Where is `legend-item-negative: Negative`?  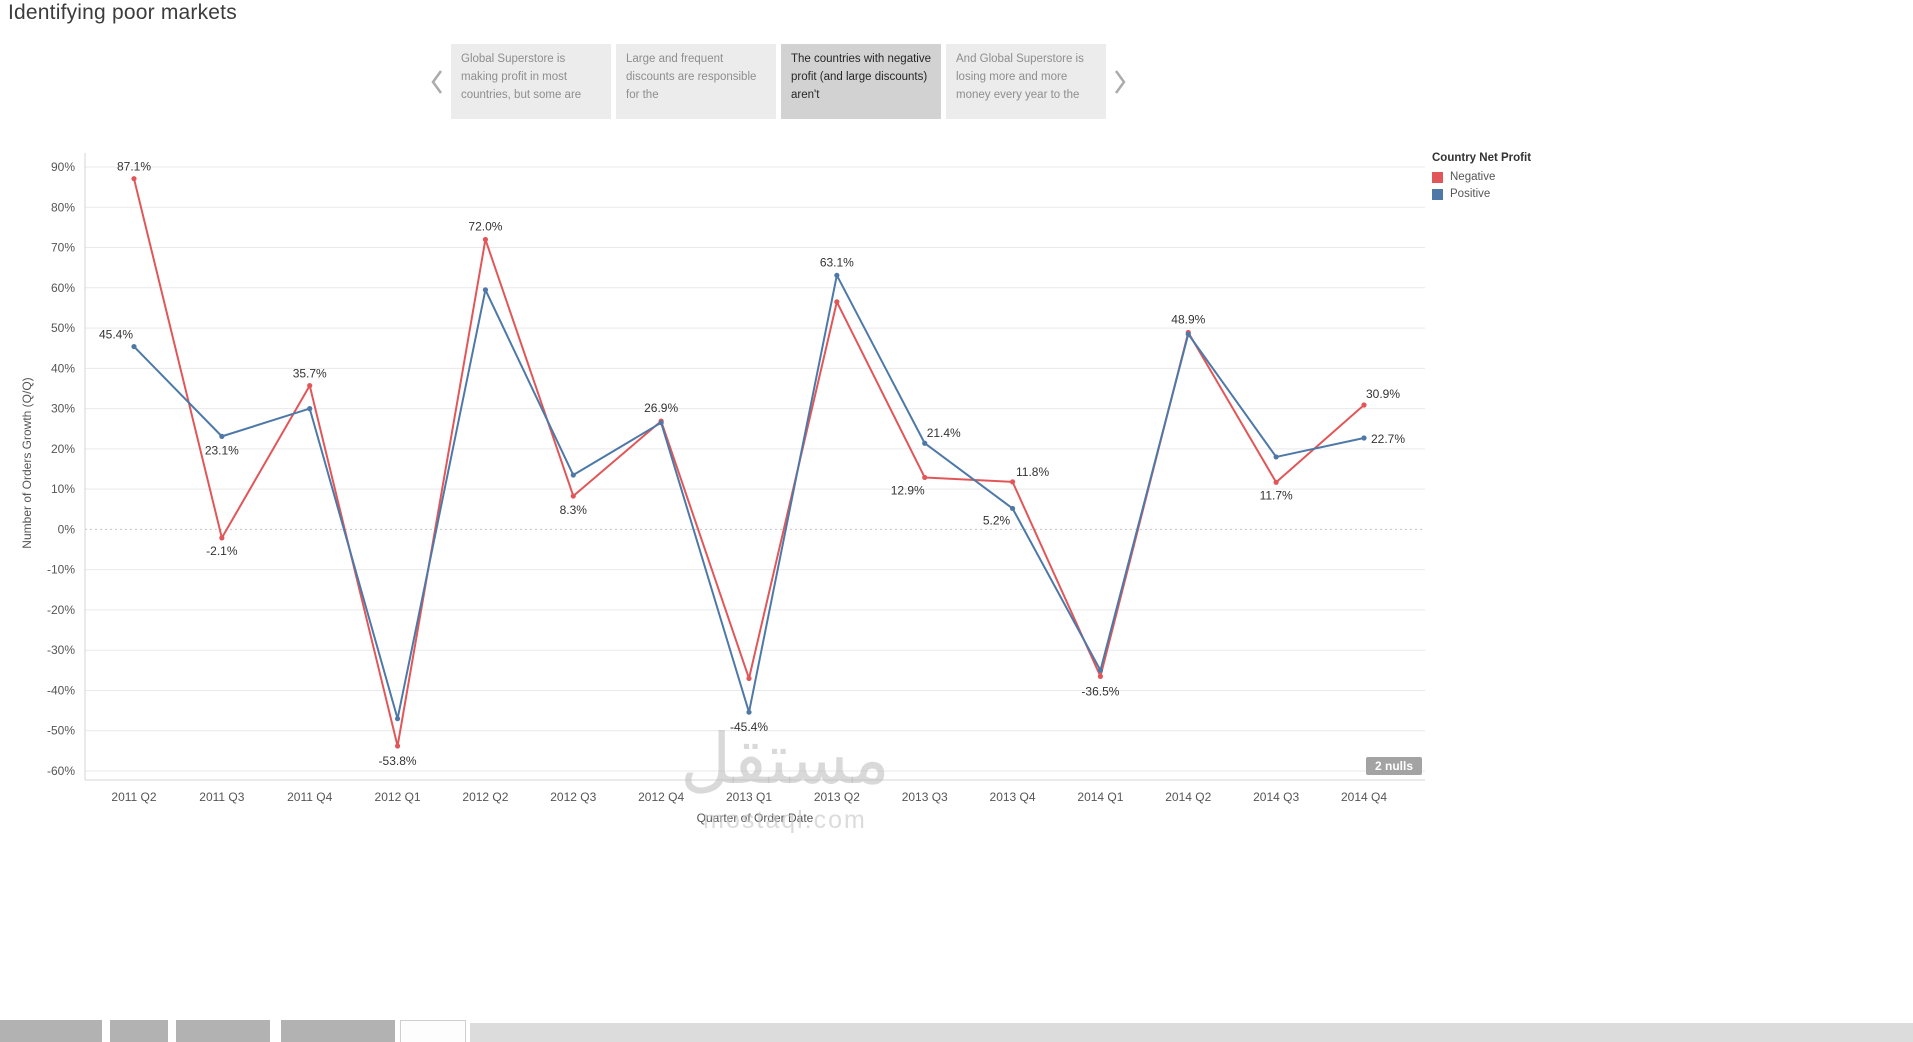 legend-item-negative: Negative is located at coordinates (1481, 177).